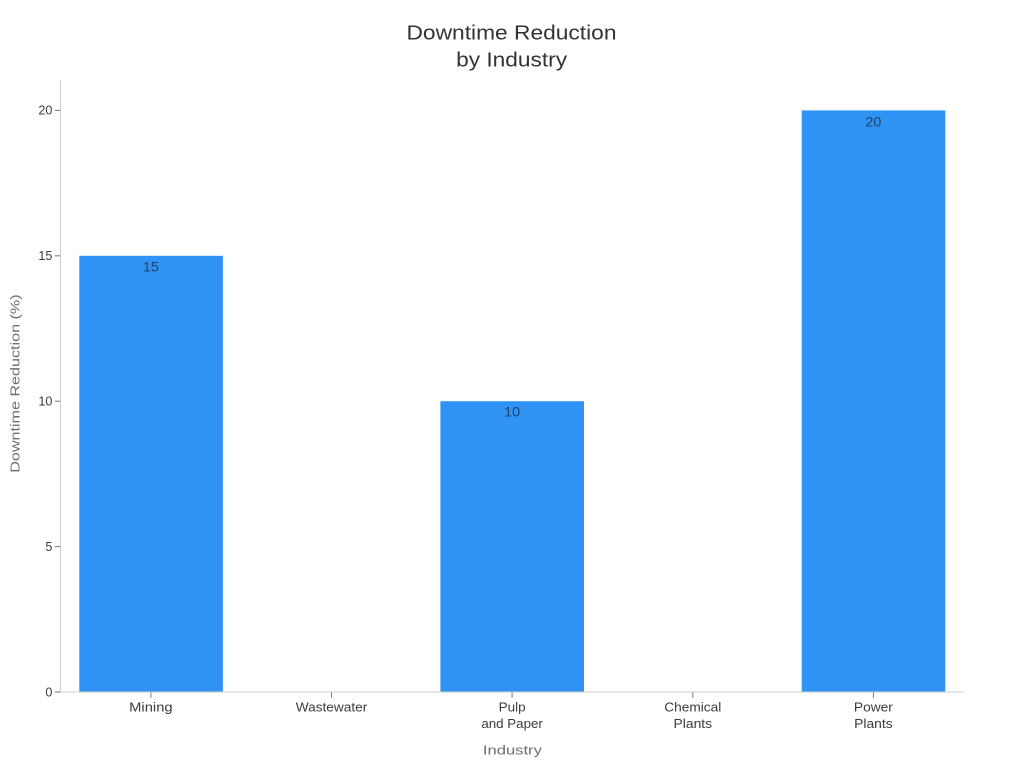 The image size is (1024, 768). I want to click on svg-text: Pulp, so click(512, 707).